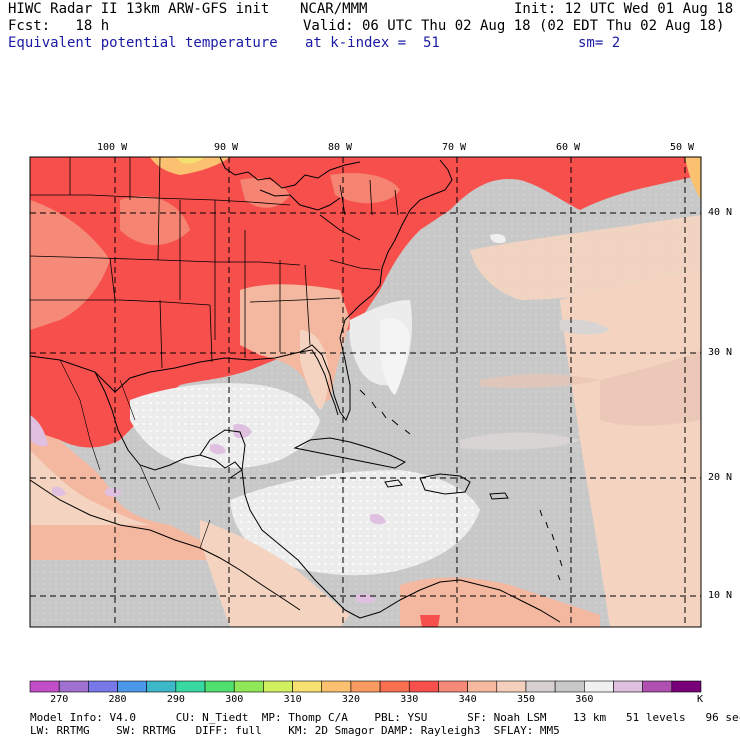 The image size is (740, 740). I want to click on colorbar-tick-label: 320, so click(350, 699).